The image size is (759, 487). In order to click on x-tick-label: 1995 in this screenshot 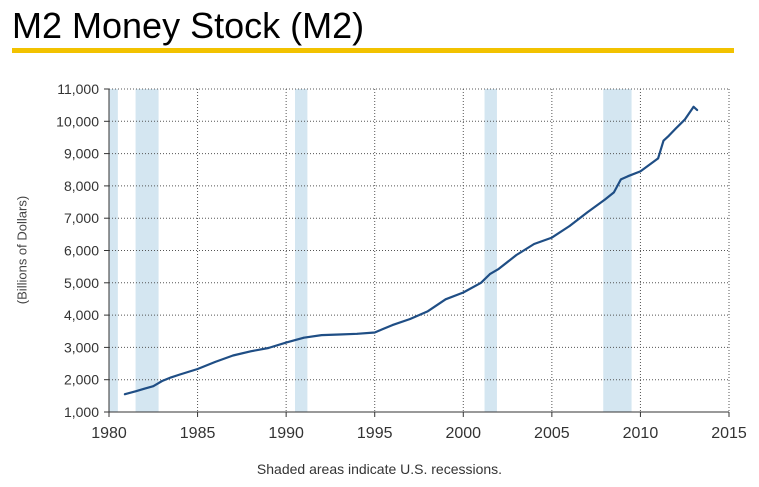, I will do `click(375, 433)`.